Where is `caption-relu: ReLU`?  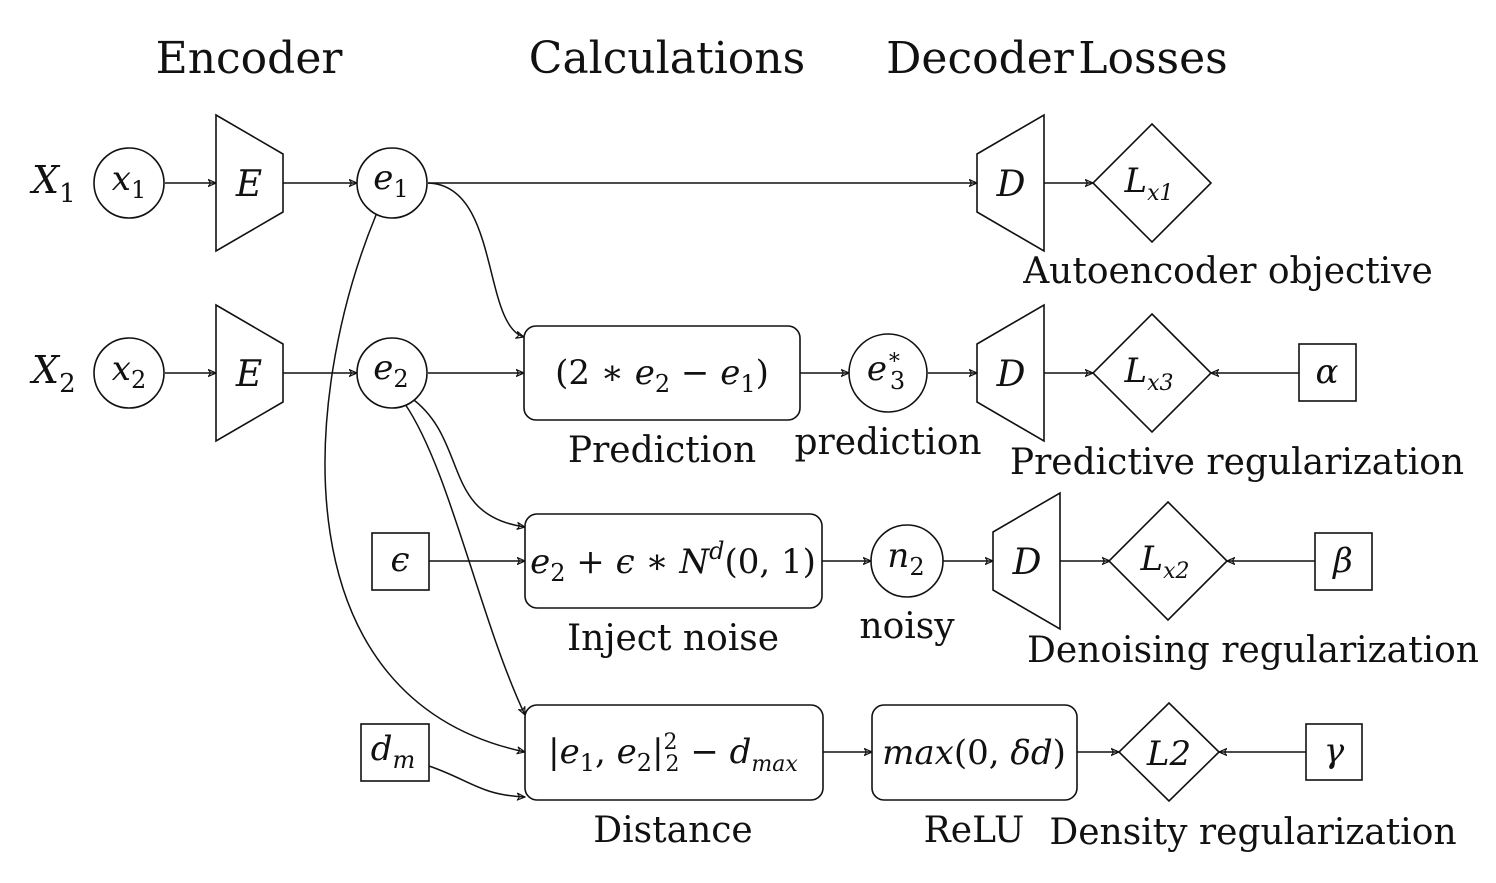 caption-relu: ReLU is located at coordinates (974, 830).